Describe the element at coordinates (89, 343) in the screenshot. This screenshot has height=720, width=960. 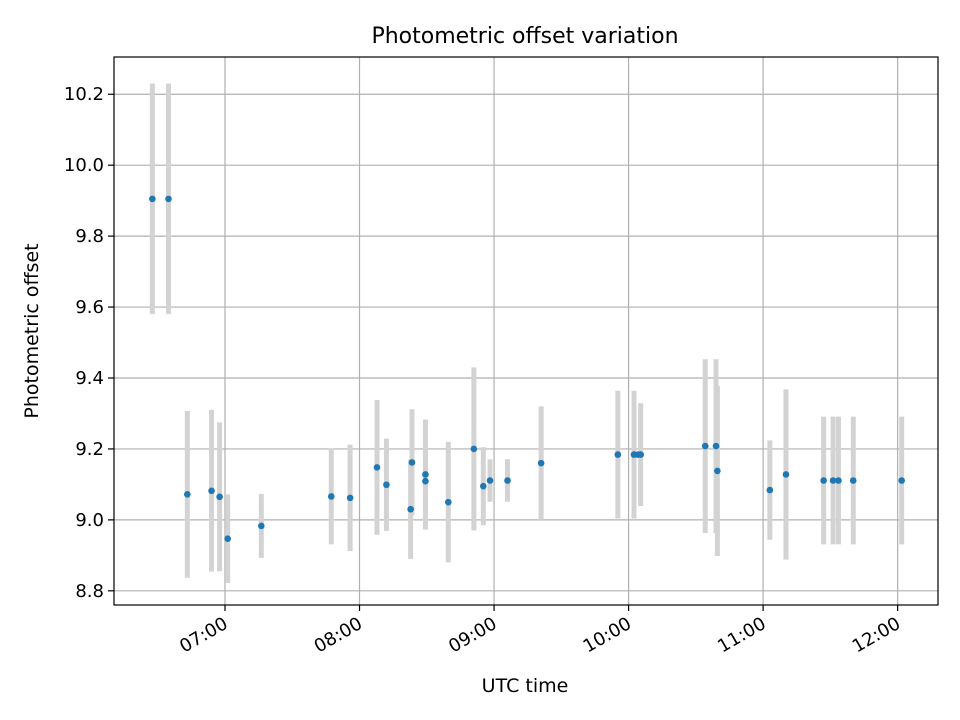
I see `y-axis: 8.8 9.0 9.2 9.4 9.6 9.8 10.0 10.2` at that location.